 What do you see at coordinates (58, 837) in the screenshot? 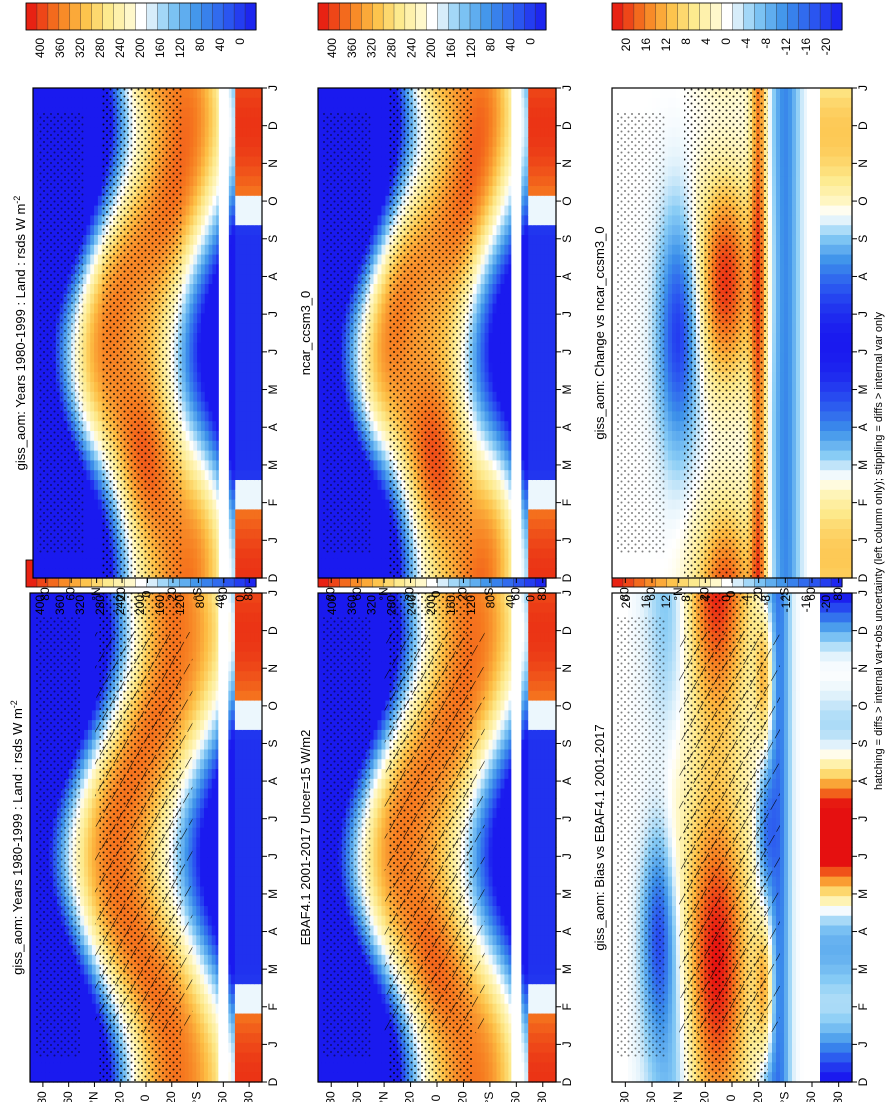
I see `stippling-overlay` at bounding box center [58, 837].